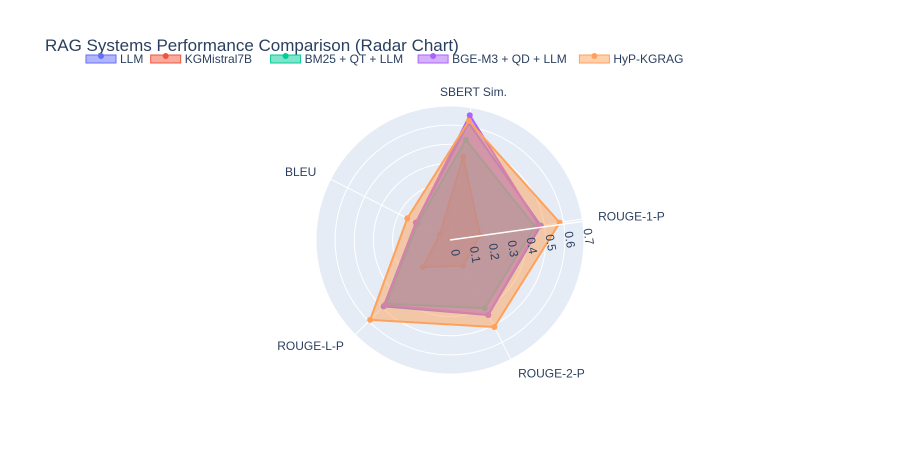 The width and height of the screenshot is (900, 450). I want to click on series-area, so click(465, 223).